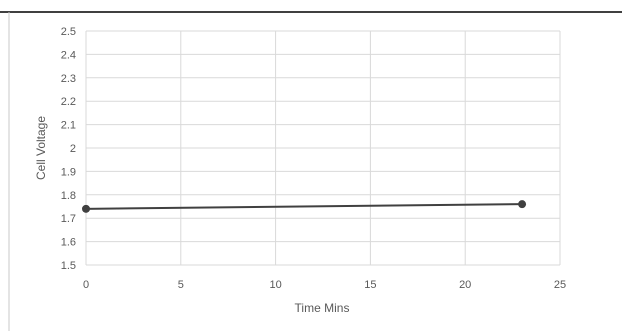  I want to click on x-tick-label: 10, so click(275, 285).